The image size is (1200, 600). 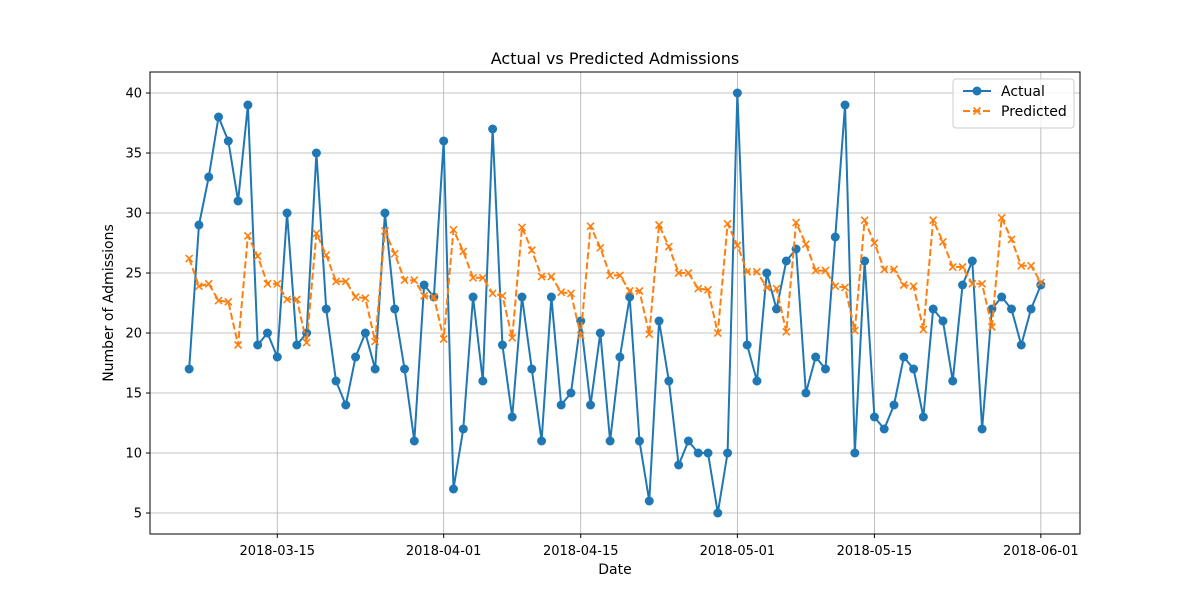 I want to click on legend: Actual Predicted, so click(x=1013, y=103).